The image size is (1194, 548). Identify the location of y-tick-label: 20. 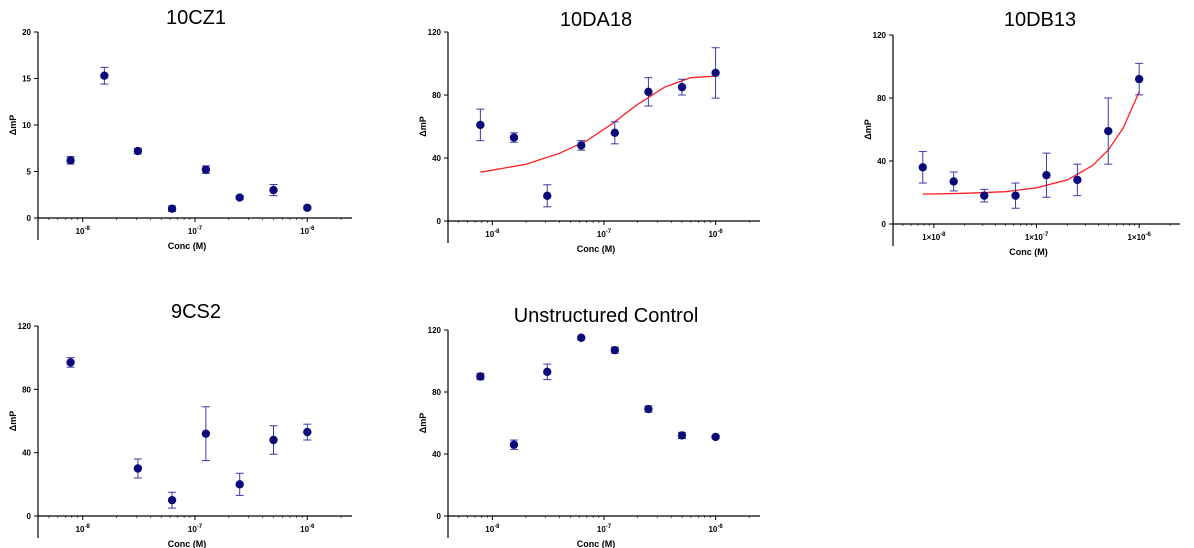
(26, 32).